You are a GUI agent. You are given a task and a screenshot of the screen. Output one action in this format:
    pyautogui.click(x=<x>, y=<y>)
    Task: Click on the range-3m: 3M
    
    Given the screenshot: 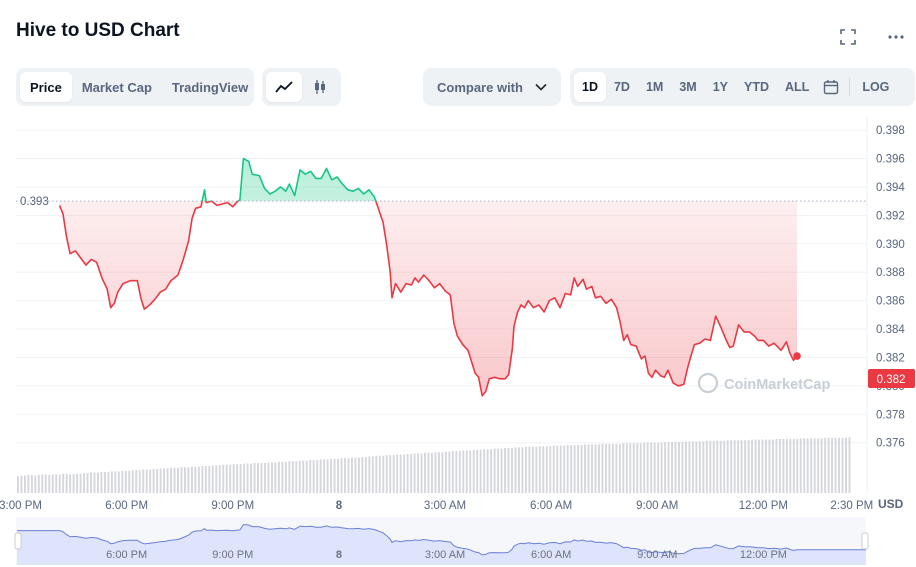 What is the action you would take?
    pyautogui.click(x=688, y=87)
    